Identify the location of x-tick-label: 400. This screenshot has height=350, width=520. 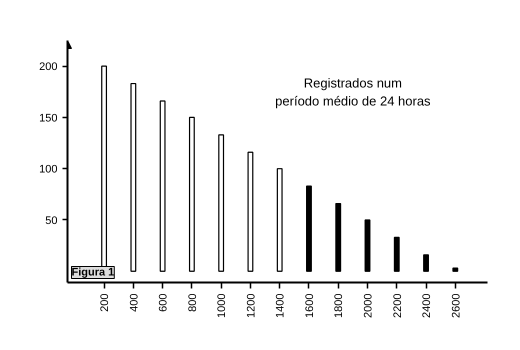
(134, 302).